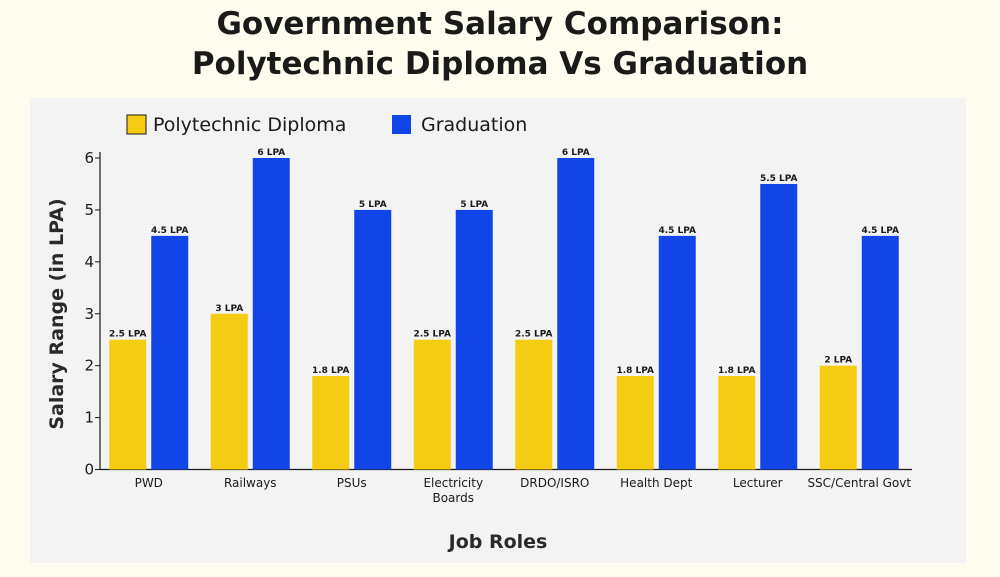 The width and height of the screenshot is (1000, 577). What do you see at coordinates (352, 483) in the screenshot?
I see `x-tick-label: PSUs` at bounding box center [352, 483].